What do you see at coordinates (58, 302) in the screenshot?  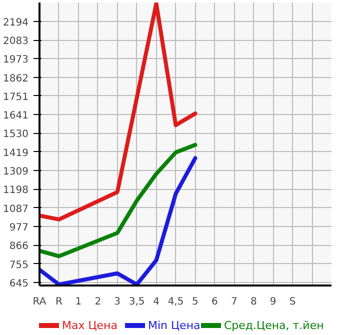 I see `x-tick-label: R` at bounding box center [58, 302].